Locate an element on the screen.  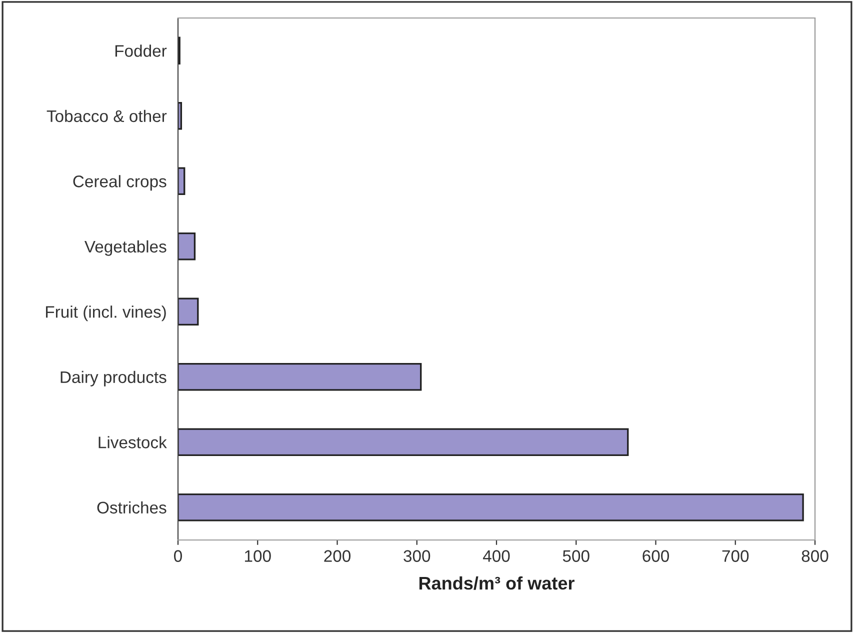
x-tick-label: 400 is located at coordinates (496, 556).